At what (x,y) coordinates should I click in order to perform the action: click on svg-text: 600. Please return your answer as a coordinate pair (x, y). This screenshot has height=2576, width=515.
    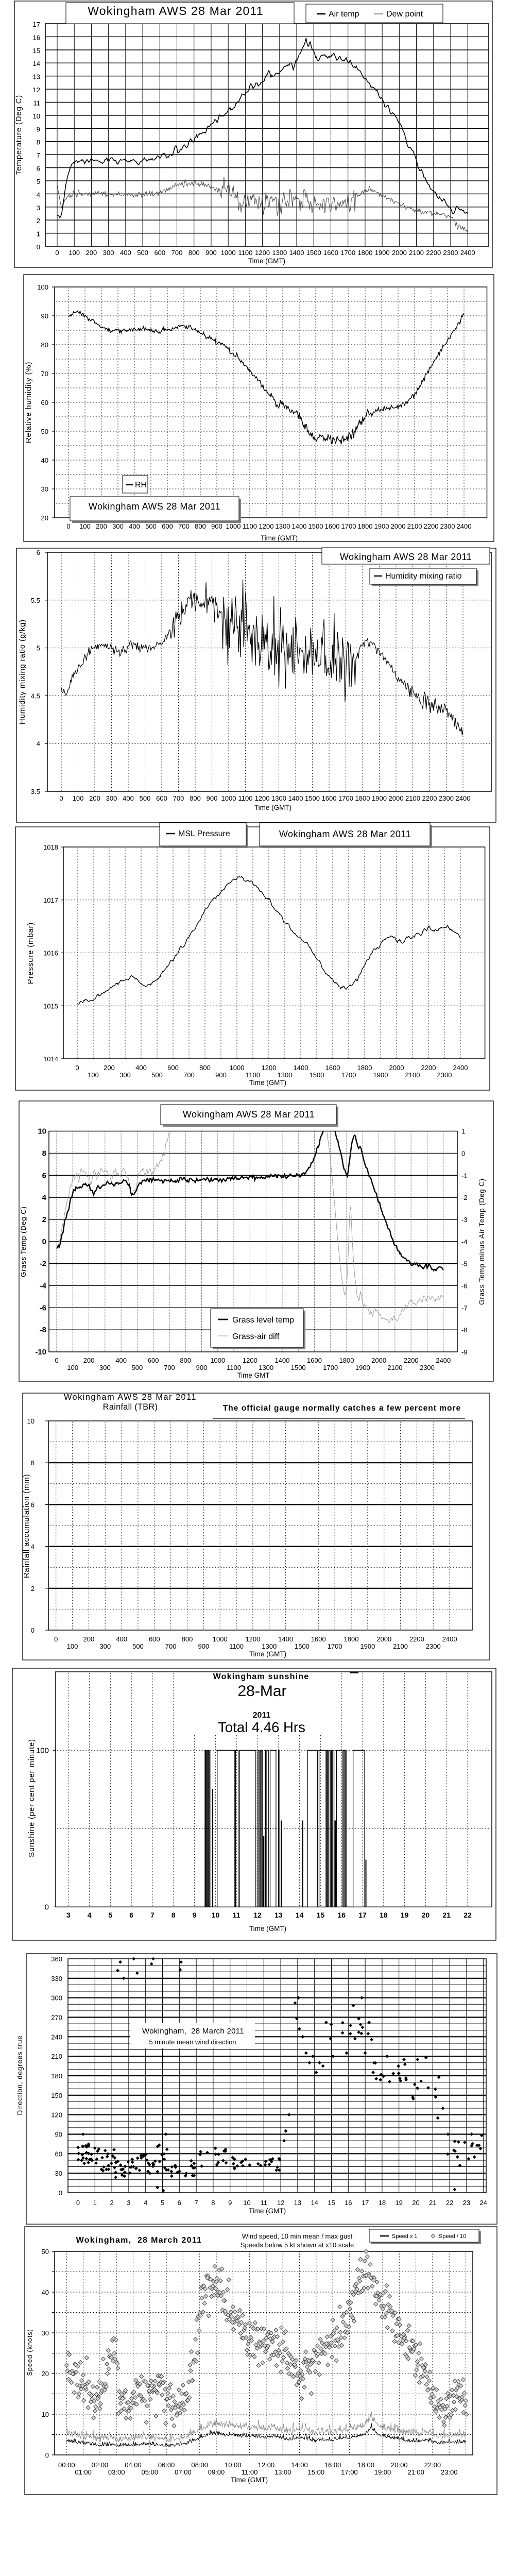
    Looking at the image, I should click on (162, 798).